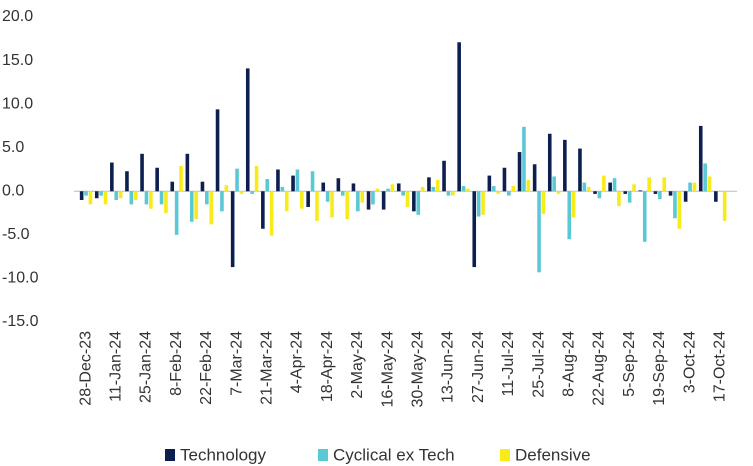 This screenshot has width=753, height=466. What do you see at coordinates (478, 367) in the screenshot?
I see `x-tick-label: 27-Jun-24` at bounding box center [478, 367].